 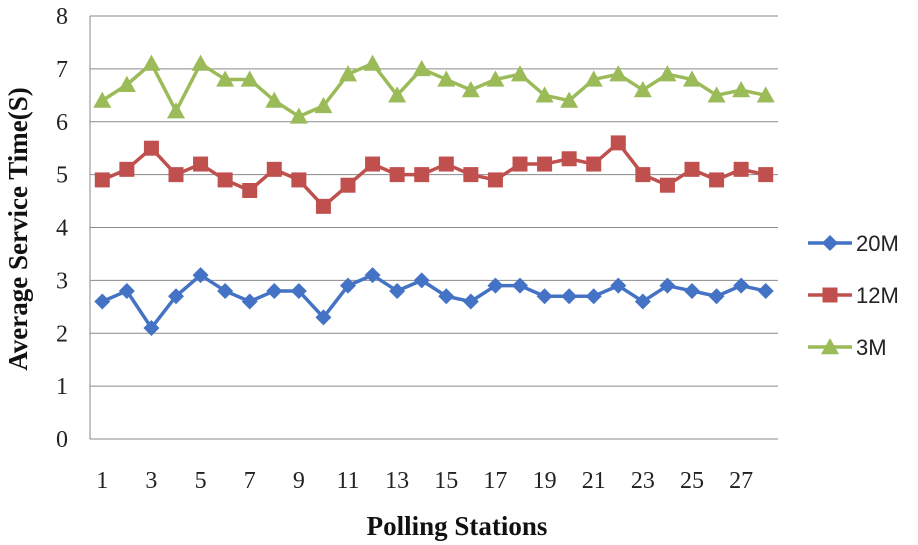 I want to click on x-tick-label: 13, so click(x=397, y=481).